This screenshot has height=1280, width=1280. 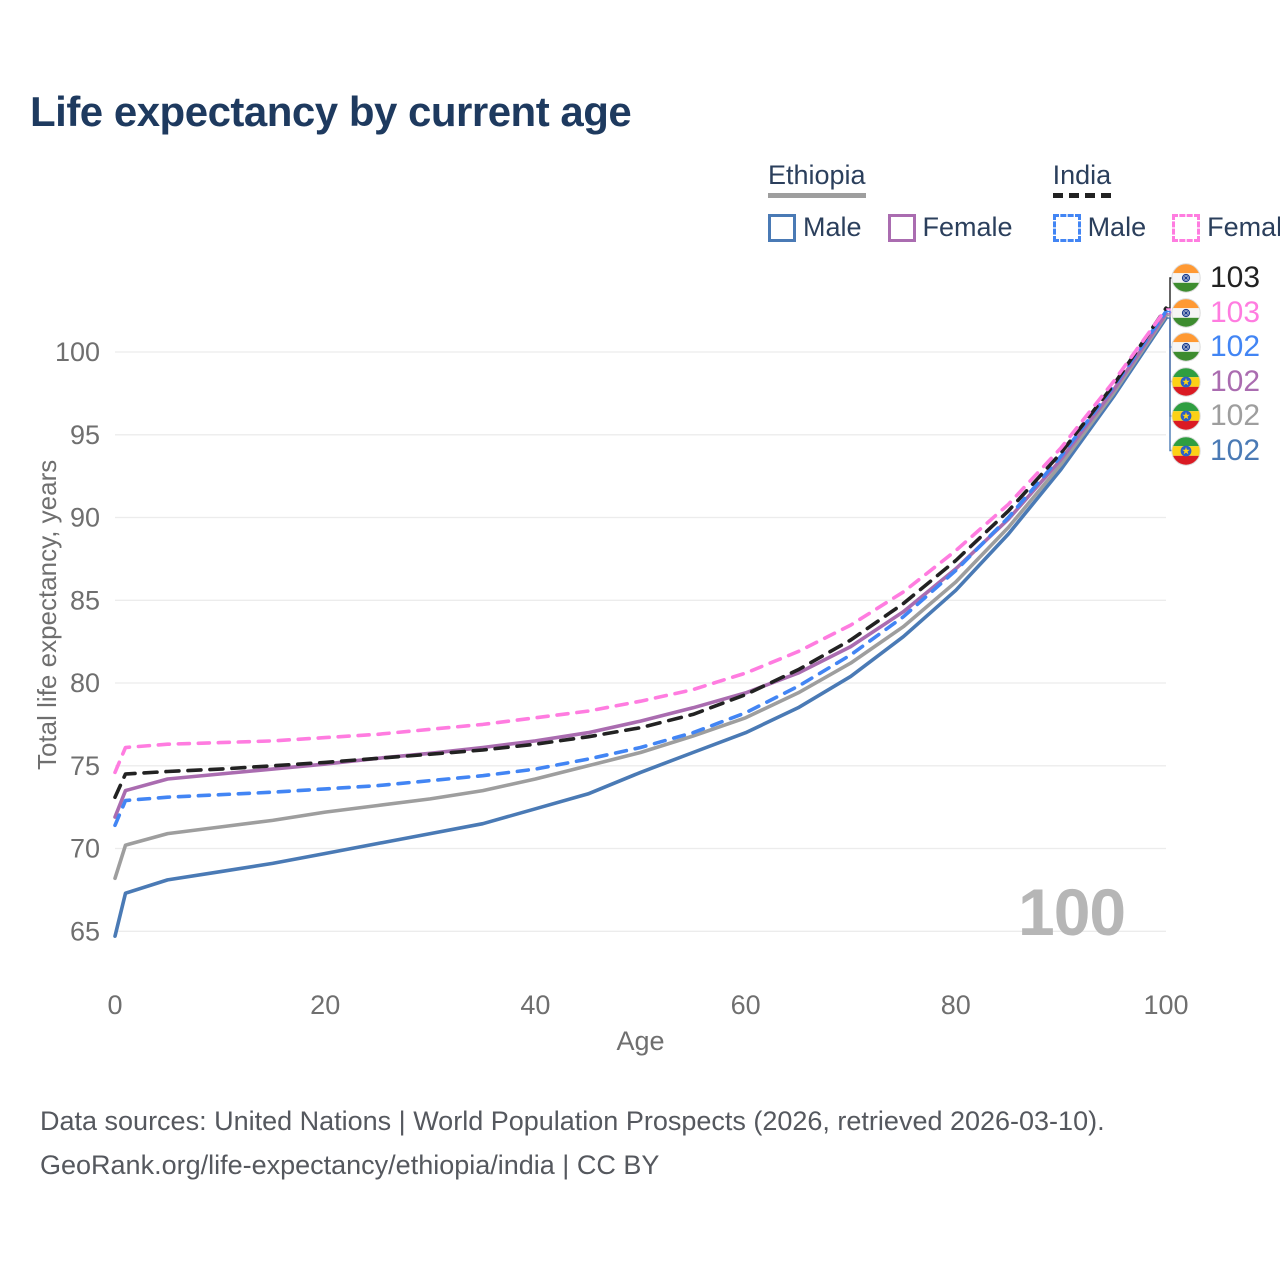 What do you see at coordinates (85, 931) in the screenshot?
I see `y-tick-65: 65` at bounding box center [85, 931].